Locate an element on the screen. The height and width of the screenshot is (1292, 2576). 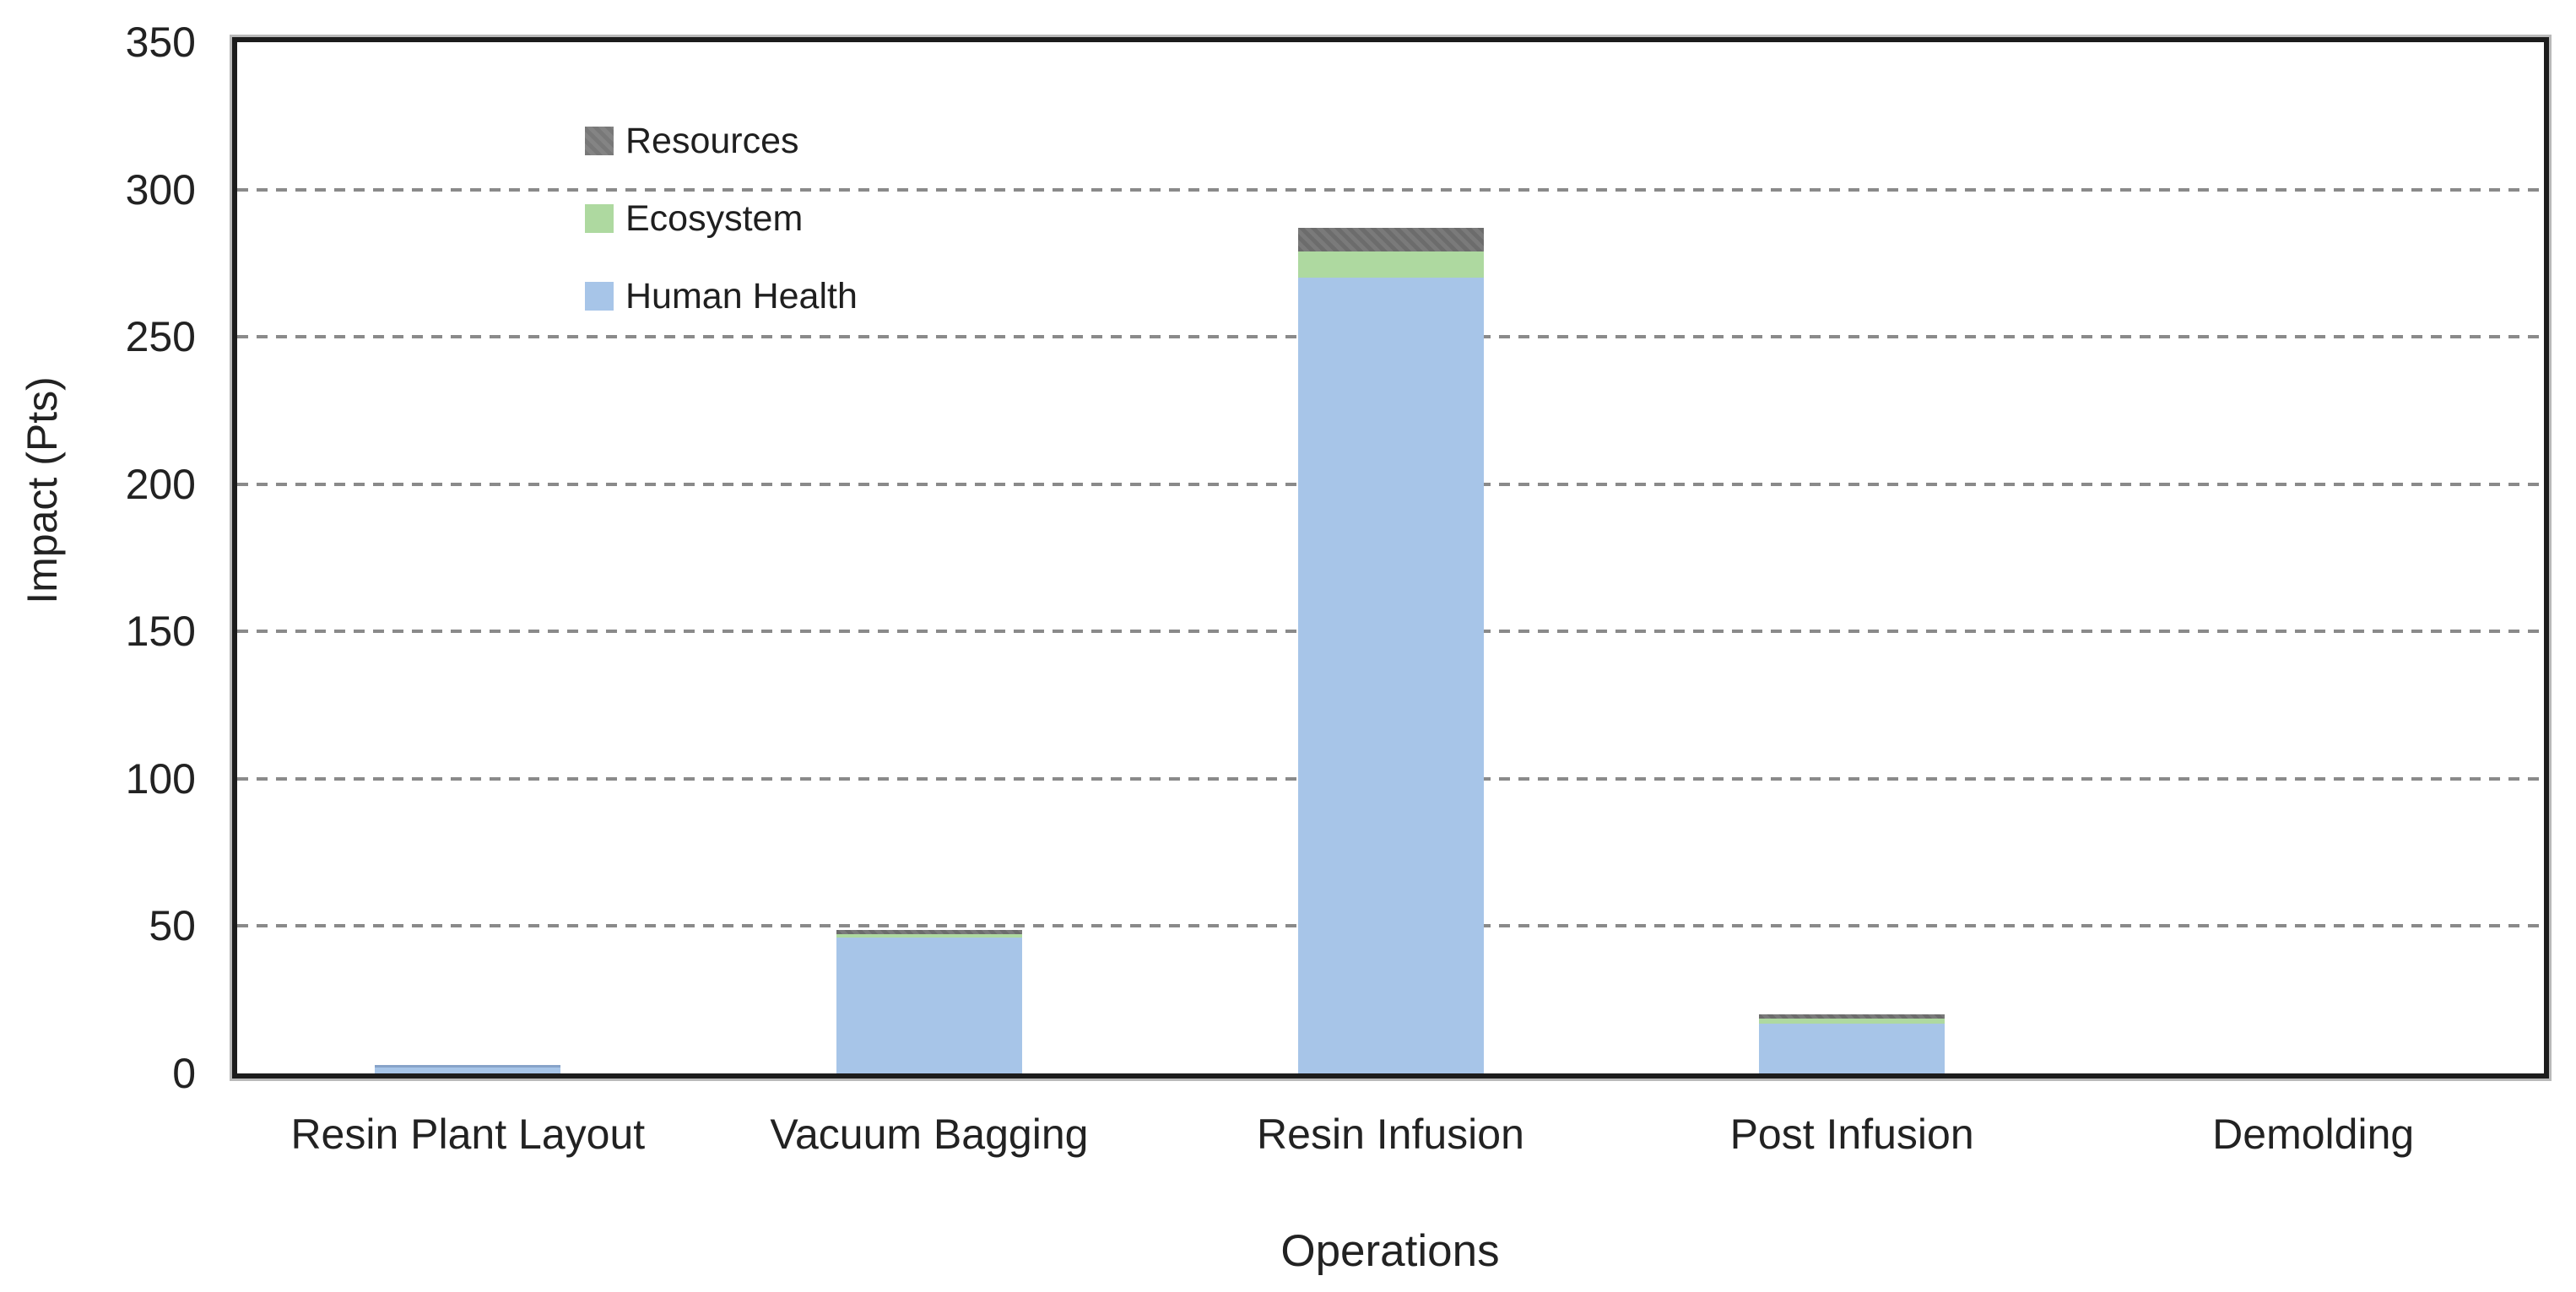
legend-label: Human Health is located at coordinates (741, 296).